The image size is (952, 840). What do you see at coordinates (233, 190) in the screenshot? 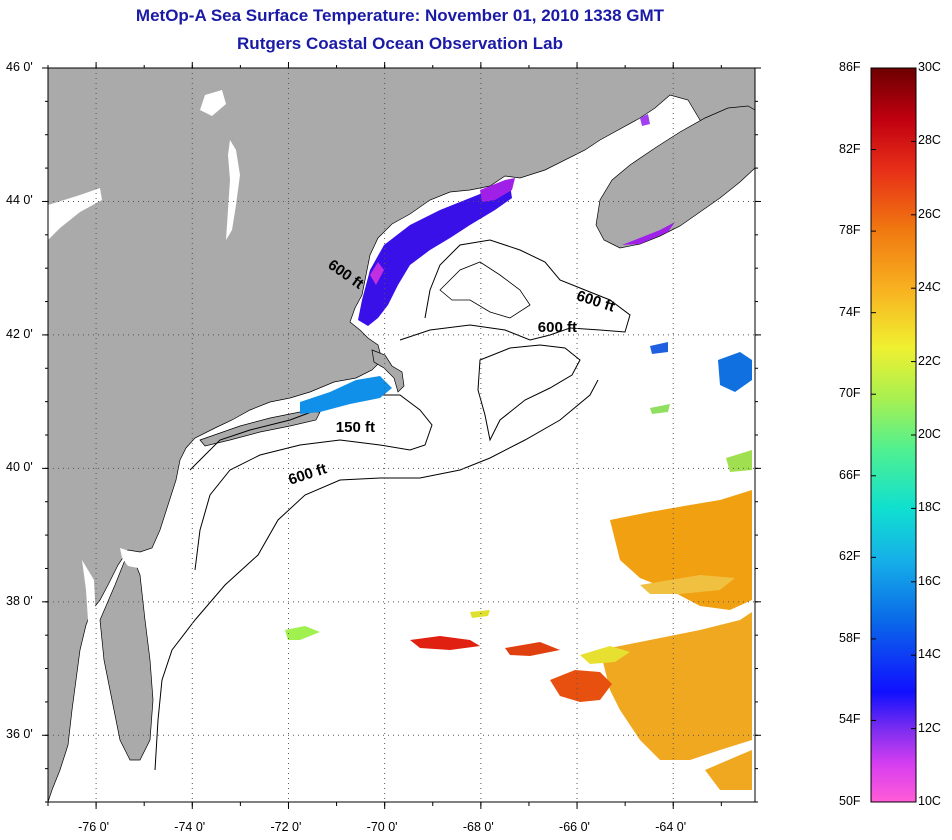
I see `lake-champlain` at bounding box center [233, 190].